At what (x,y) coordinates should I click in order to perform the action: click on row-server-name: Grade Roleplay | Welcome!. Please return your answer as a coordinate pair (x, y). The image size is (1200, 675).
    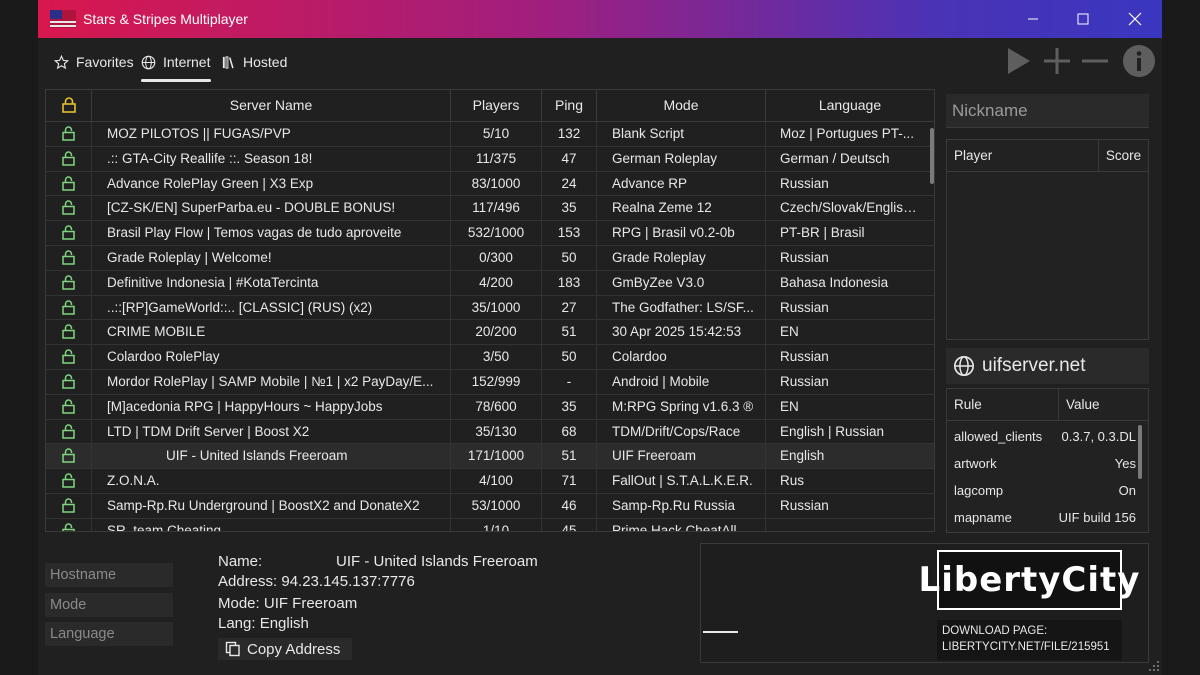
    Looking at the image, I should click on (271, 257).